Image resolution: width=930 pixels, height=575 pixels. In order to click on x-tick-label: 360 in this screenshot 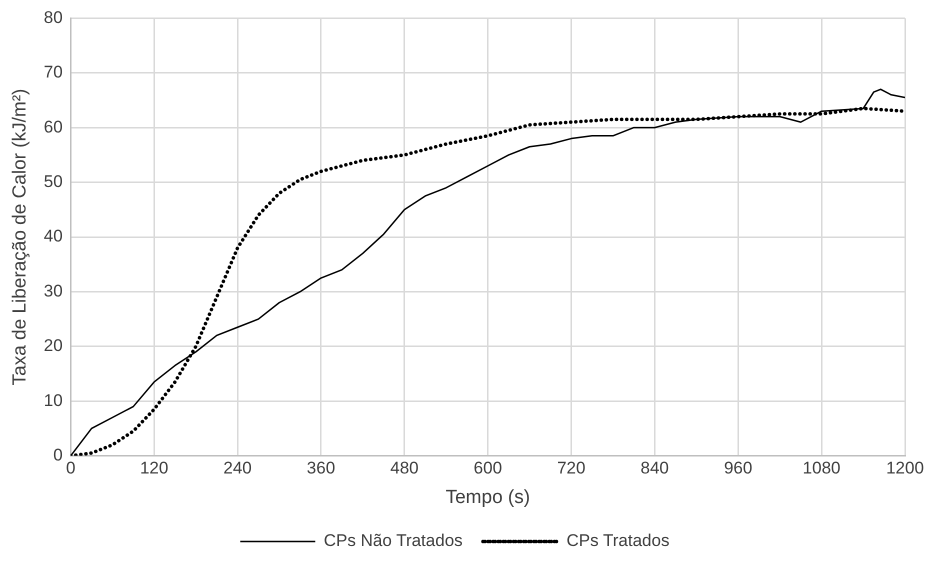, I will do `click(321, 468)`.